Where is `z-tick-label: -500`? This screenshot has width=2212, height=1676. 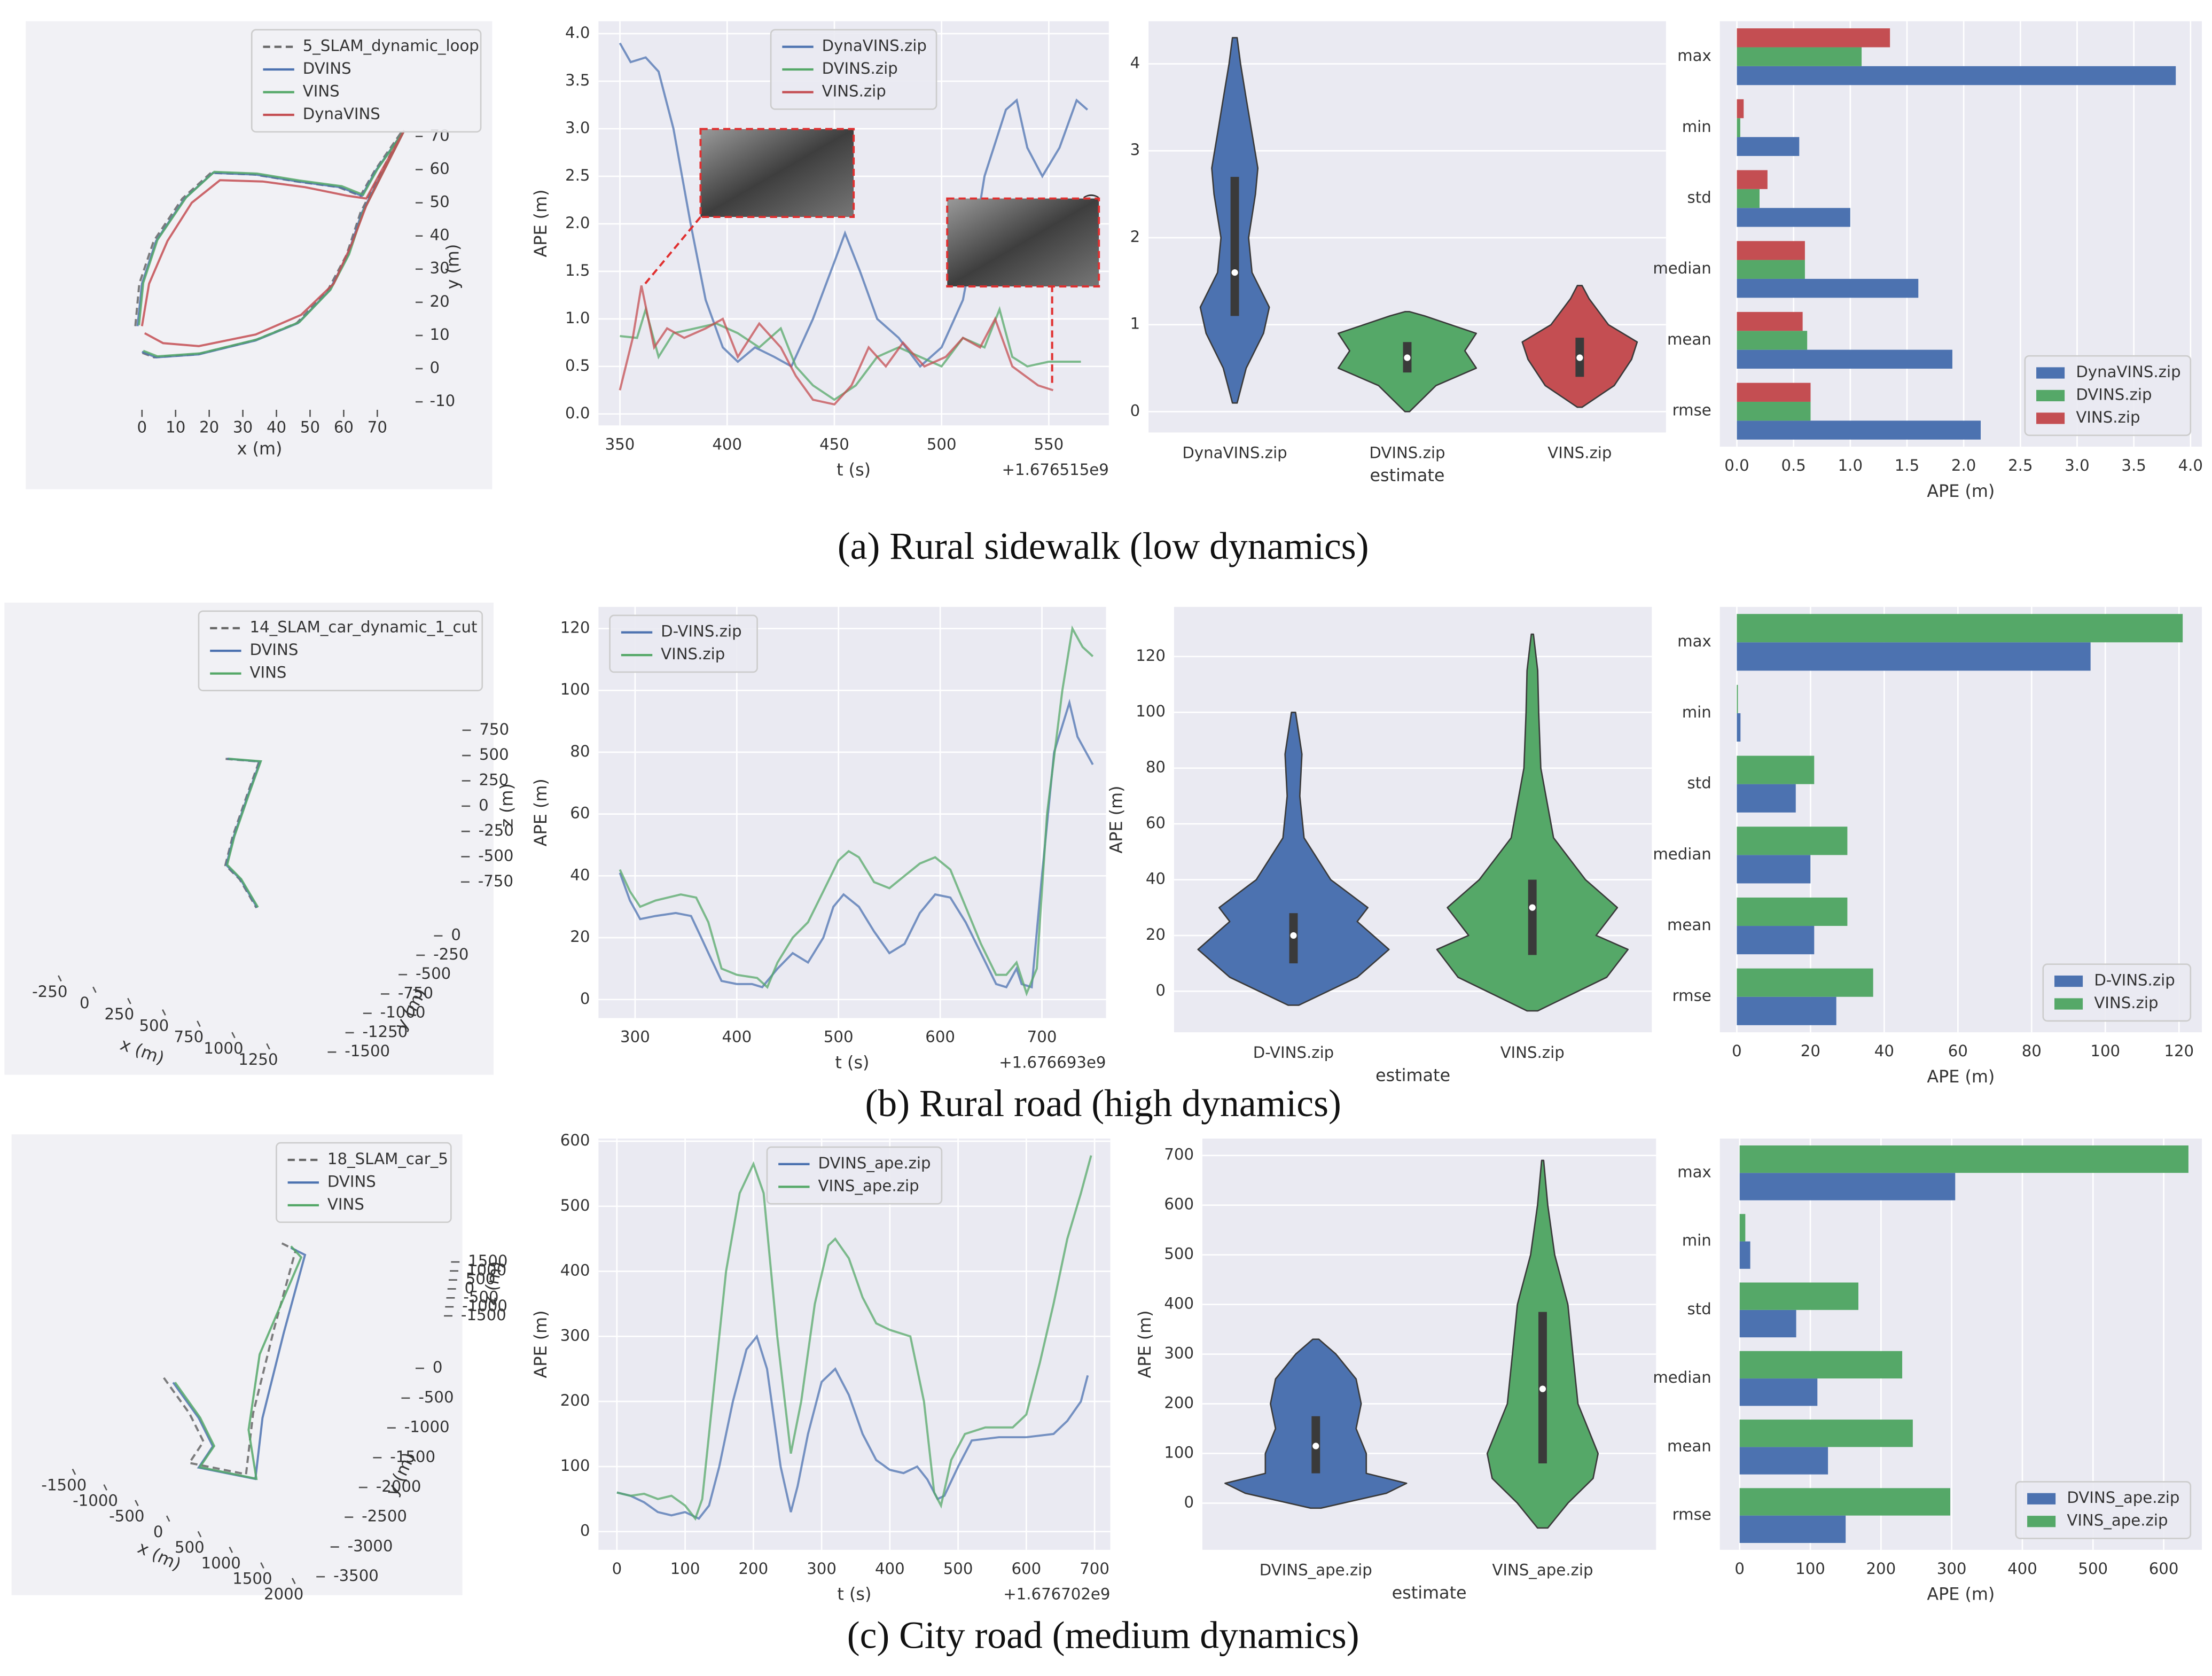 z-tick-label: -500 is located at coordinates (480, 1297).